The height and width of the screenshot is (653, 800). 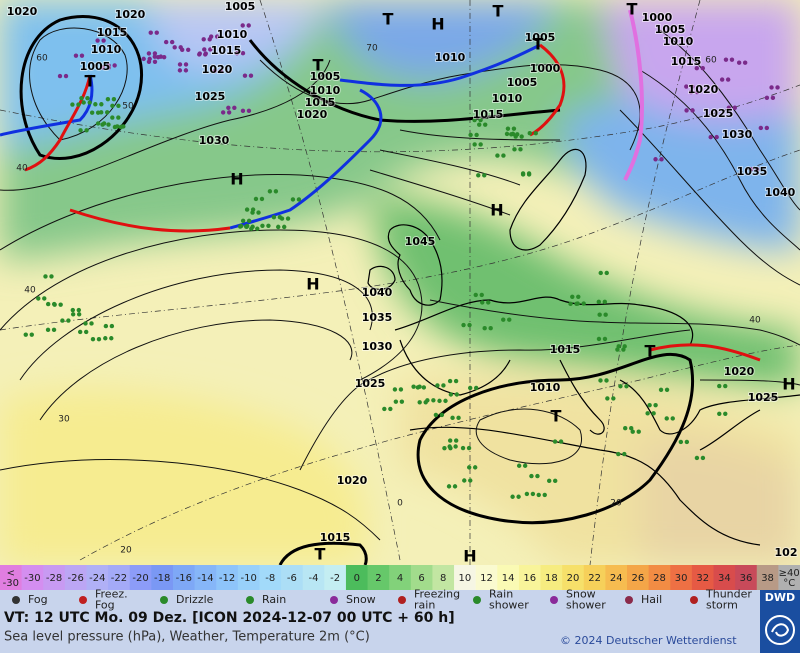 What do you see at coordinates (450, 57) in the screenshot?
I see `pressure-label: 1010` at bounding box center [450, 57].